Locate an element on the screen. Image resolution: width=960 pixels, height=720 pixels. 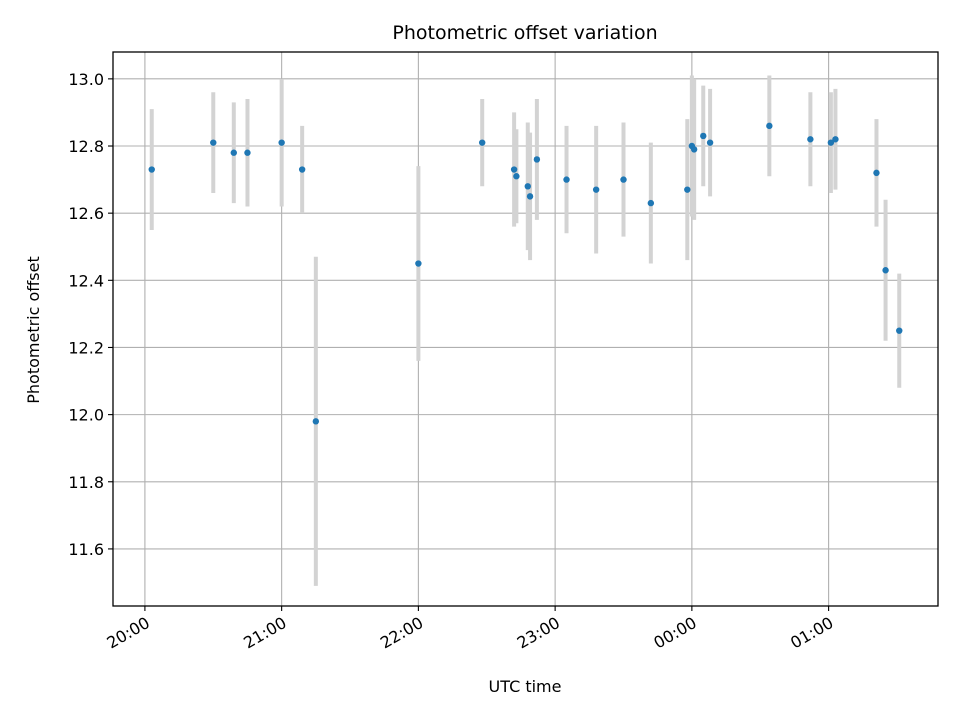
x-axis-label: UTC time is located at coordinates (525, 686).